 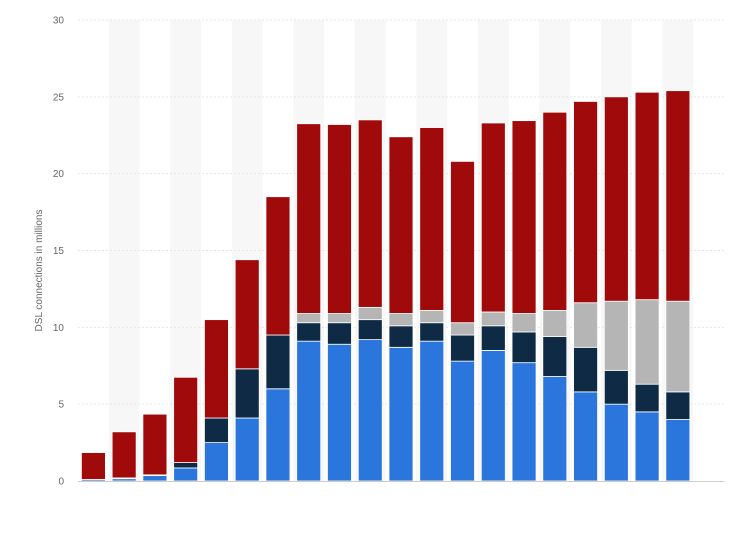 I want to click on y-axis-title: DSL connections in millions, so click(x=39, y=271).